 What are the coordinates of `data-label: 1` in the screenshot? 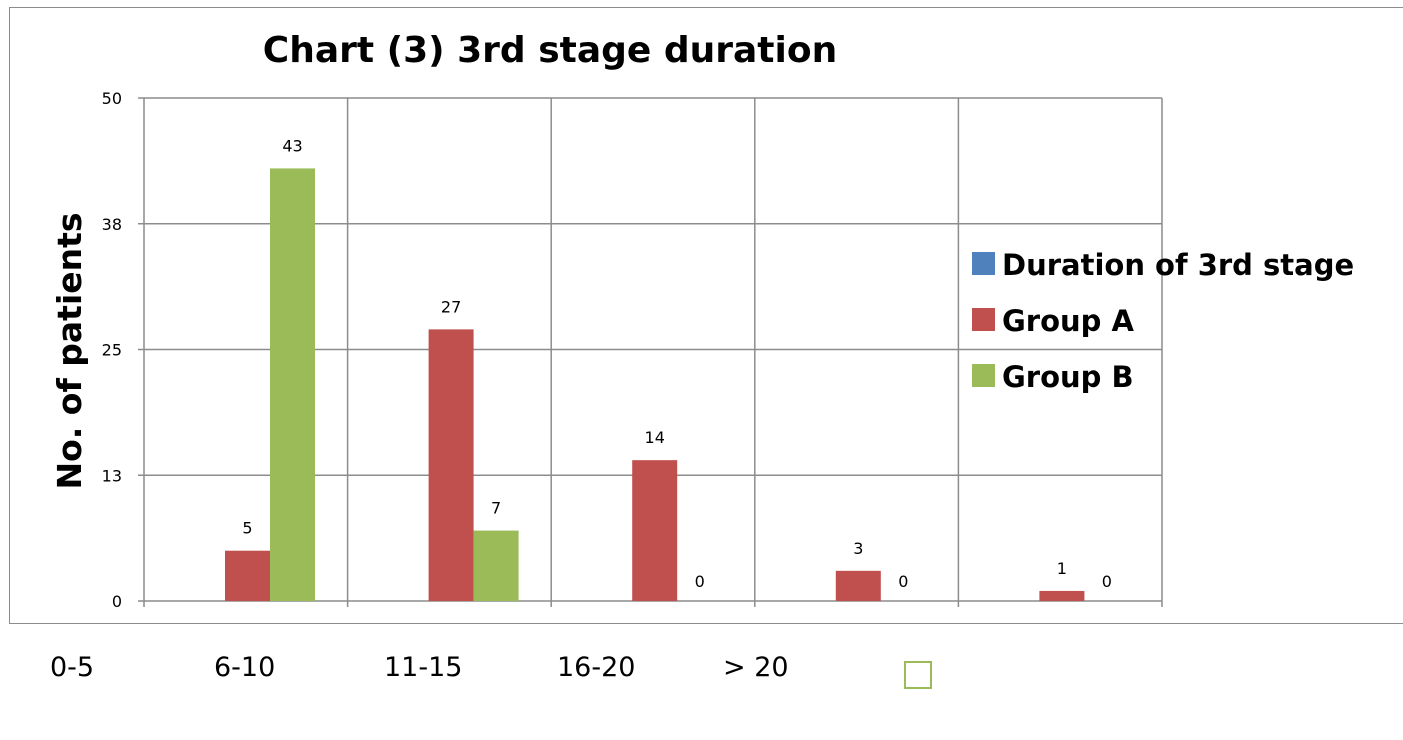 It's located at (1062, 568).